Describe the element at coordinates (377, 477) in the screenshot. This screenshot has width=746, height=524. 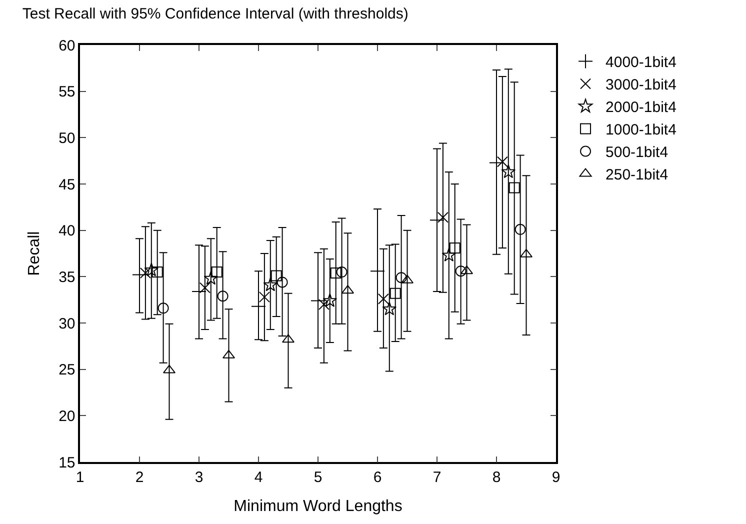
I see `x-tick-label: 6` at that location.